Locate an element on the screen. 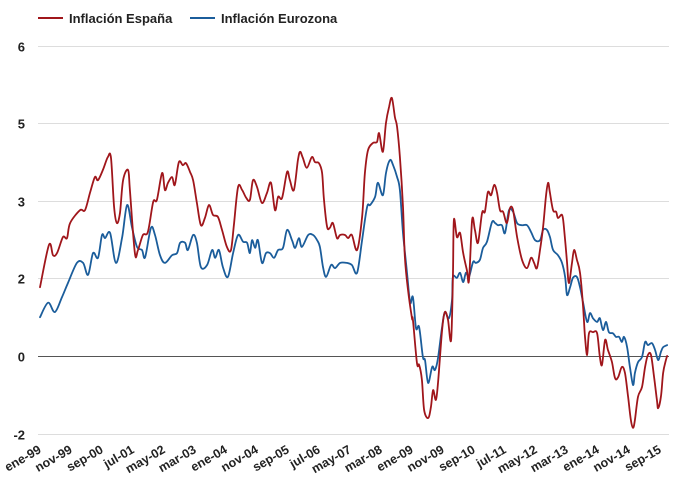  y-tick-label: 2 is located at coordinates (21, 279).